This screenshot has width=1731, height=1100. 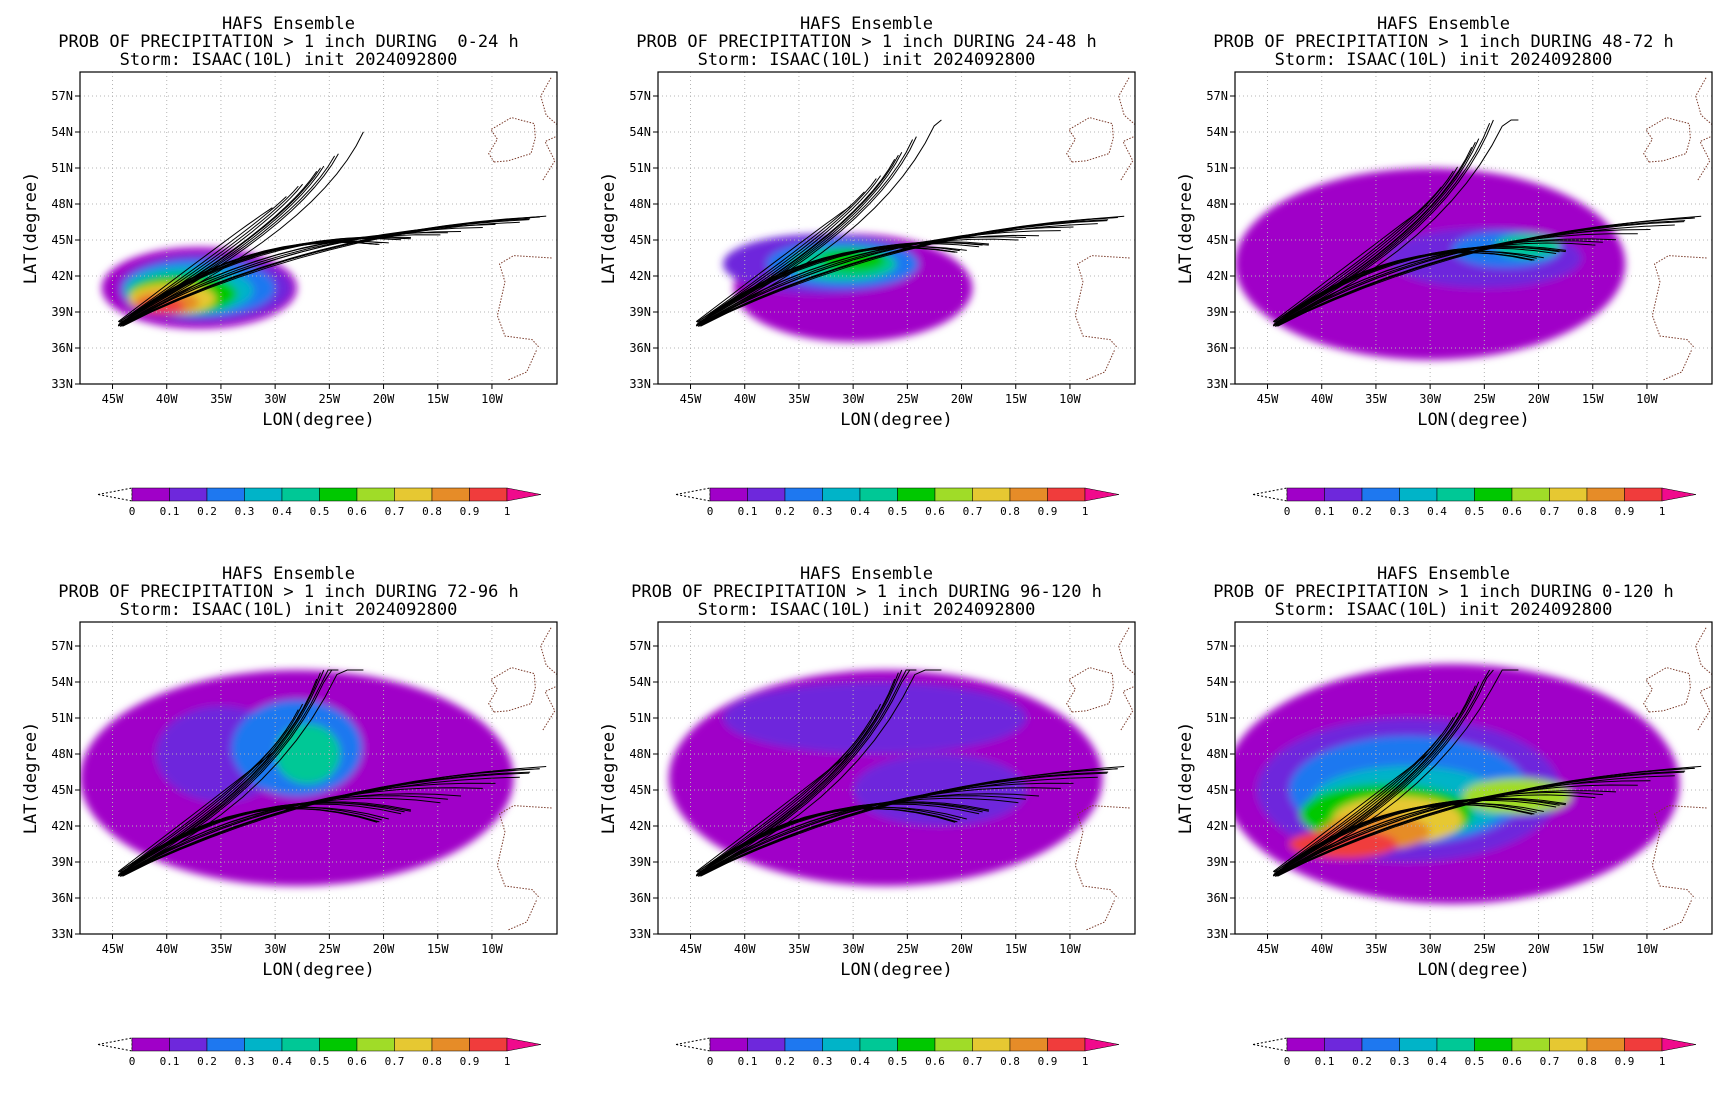 What do you see at coordinates (1473, 970) in the screenshot?
I see `x-axis-label: LON(degree)` at bounding box center [1473, 970].